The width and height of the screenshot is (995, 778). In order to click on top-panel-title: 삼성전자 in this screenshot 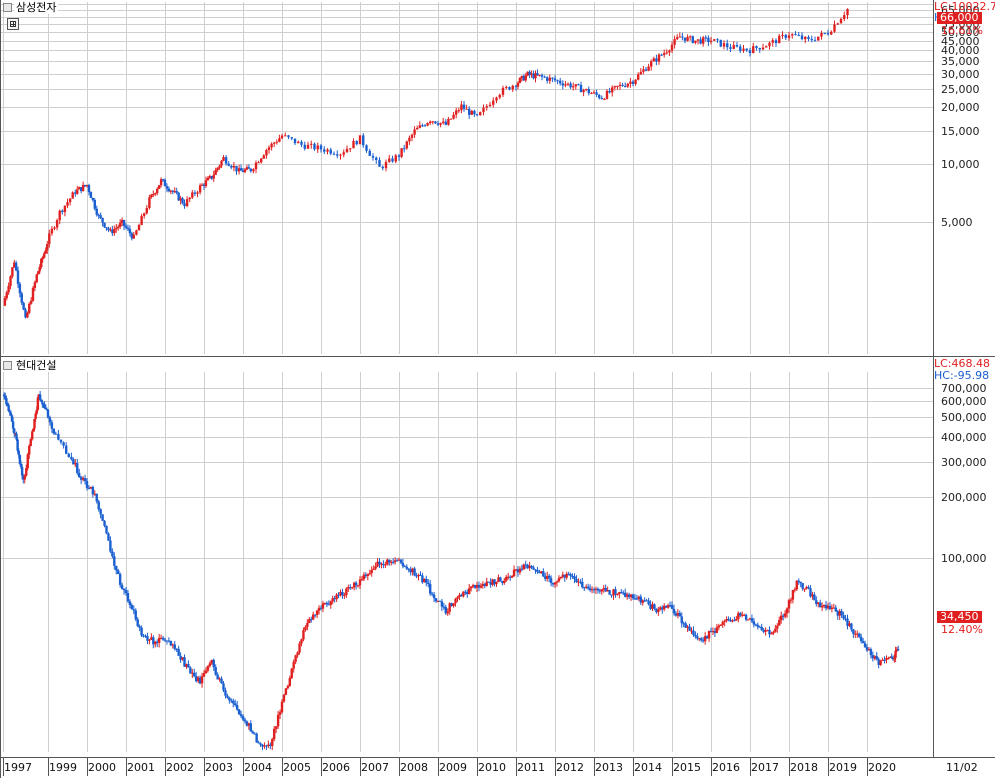, I will do `click(36, 7)`.